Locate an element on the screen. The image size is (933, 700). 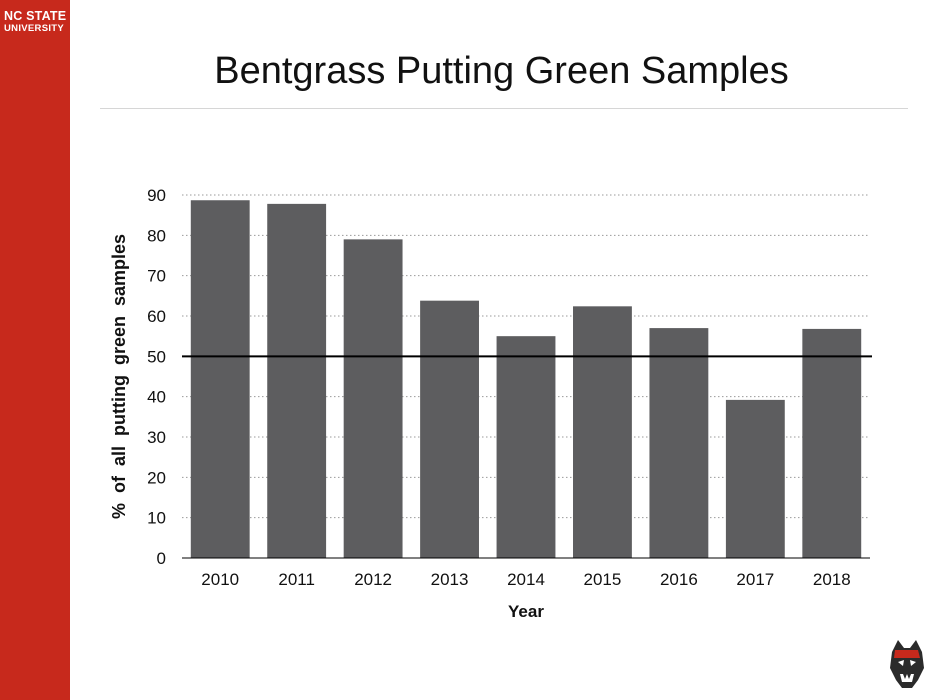
y-tick-label: 20 is located at coordinates (156, 477).